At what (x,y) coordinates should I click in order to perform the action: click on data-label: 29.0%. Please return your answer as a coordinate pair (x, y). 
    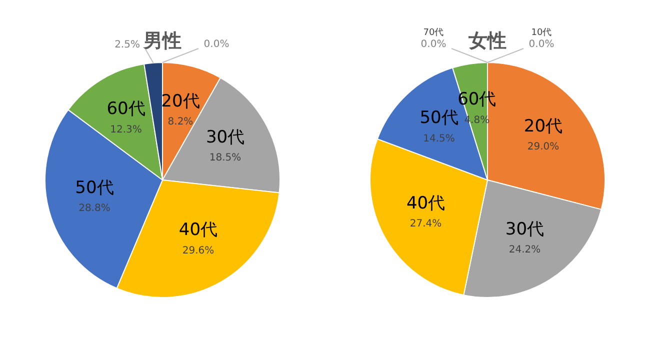
    Looking at the image, I should click on (543, 146).